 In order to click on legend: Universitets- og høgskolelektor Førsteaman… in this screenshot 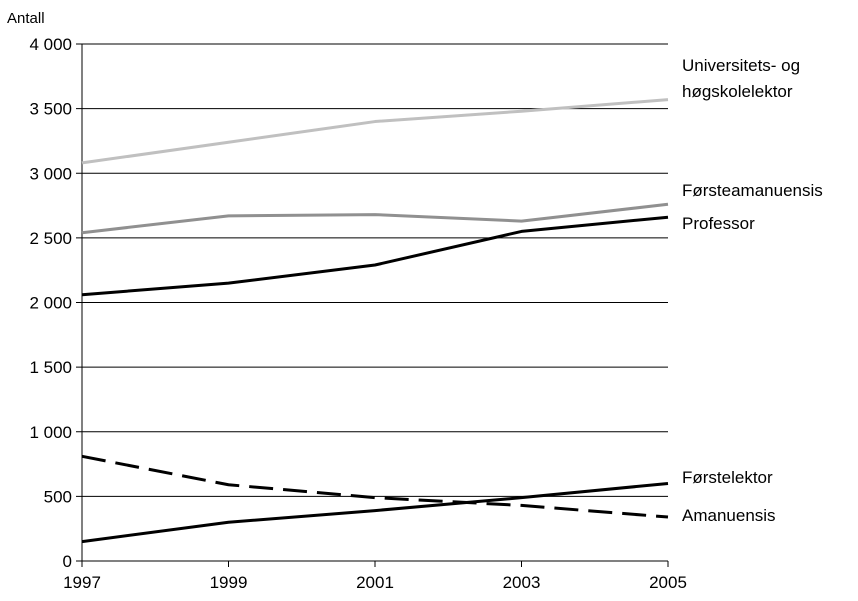, I will do `click(752, 290)`.